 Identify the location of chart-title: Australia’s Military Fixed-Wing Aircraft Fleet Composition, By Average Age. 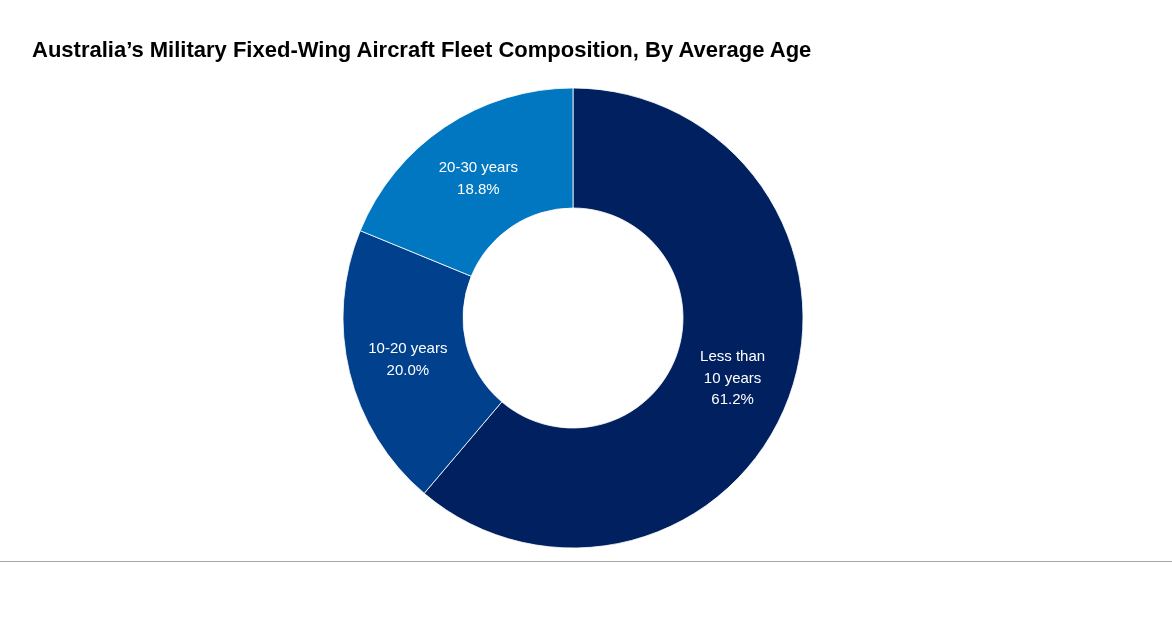
(422, 49).